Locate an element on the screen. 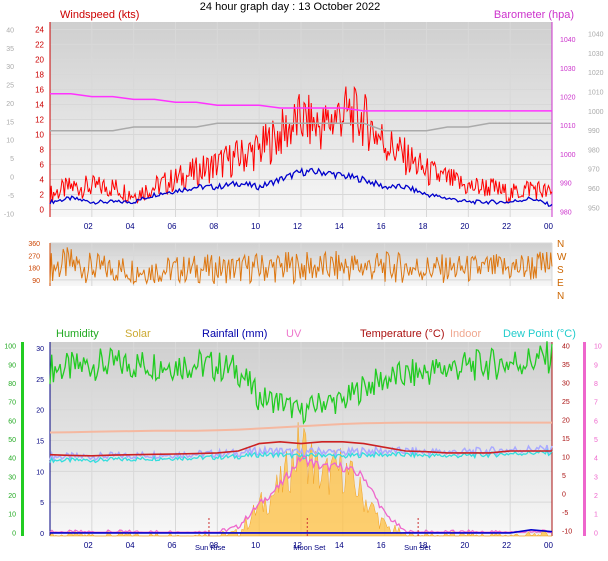 The image size is (608, 561). humidity-tick-label: 50 is located at coordinates (12, 440).